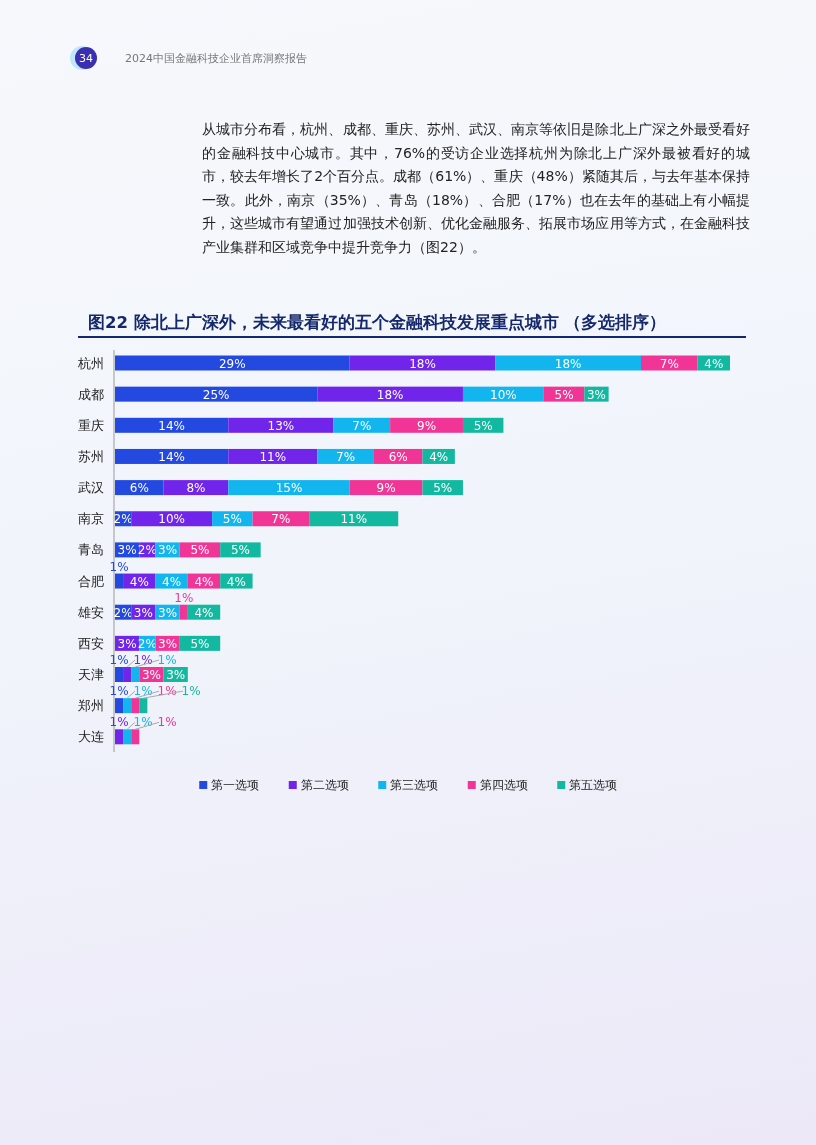 This screenshot has width=816, height=1145. I want to click on y-tick-label: 雄安, so click(90, 612).